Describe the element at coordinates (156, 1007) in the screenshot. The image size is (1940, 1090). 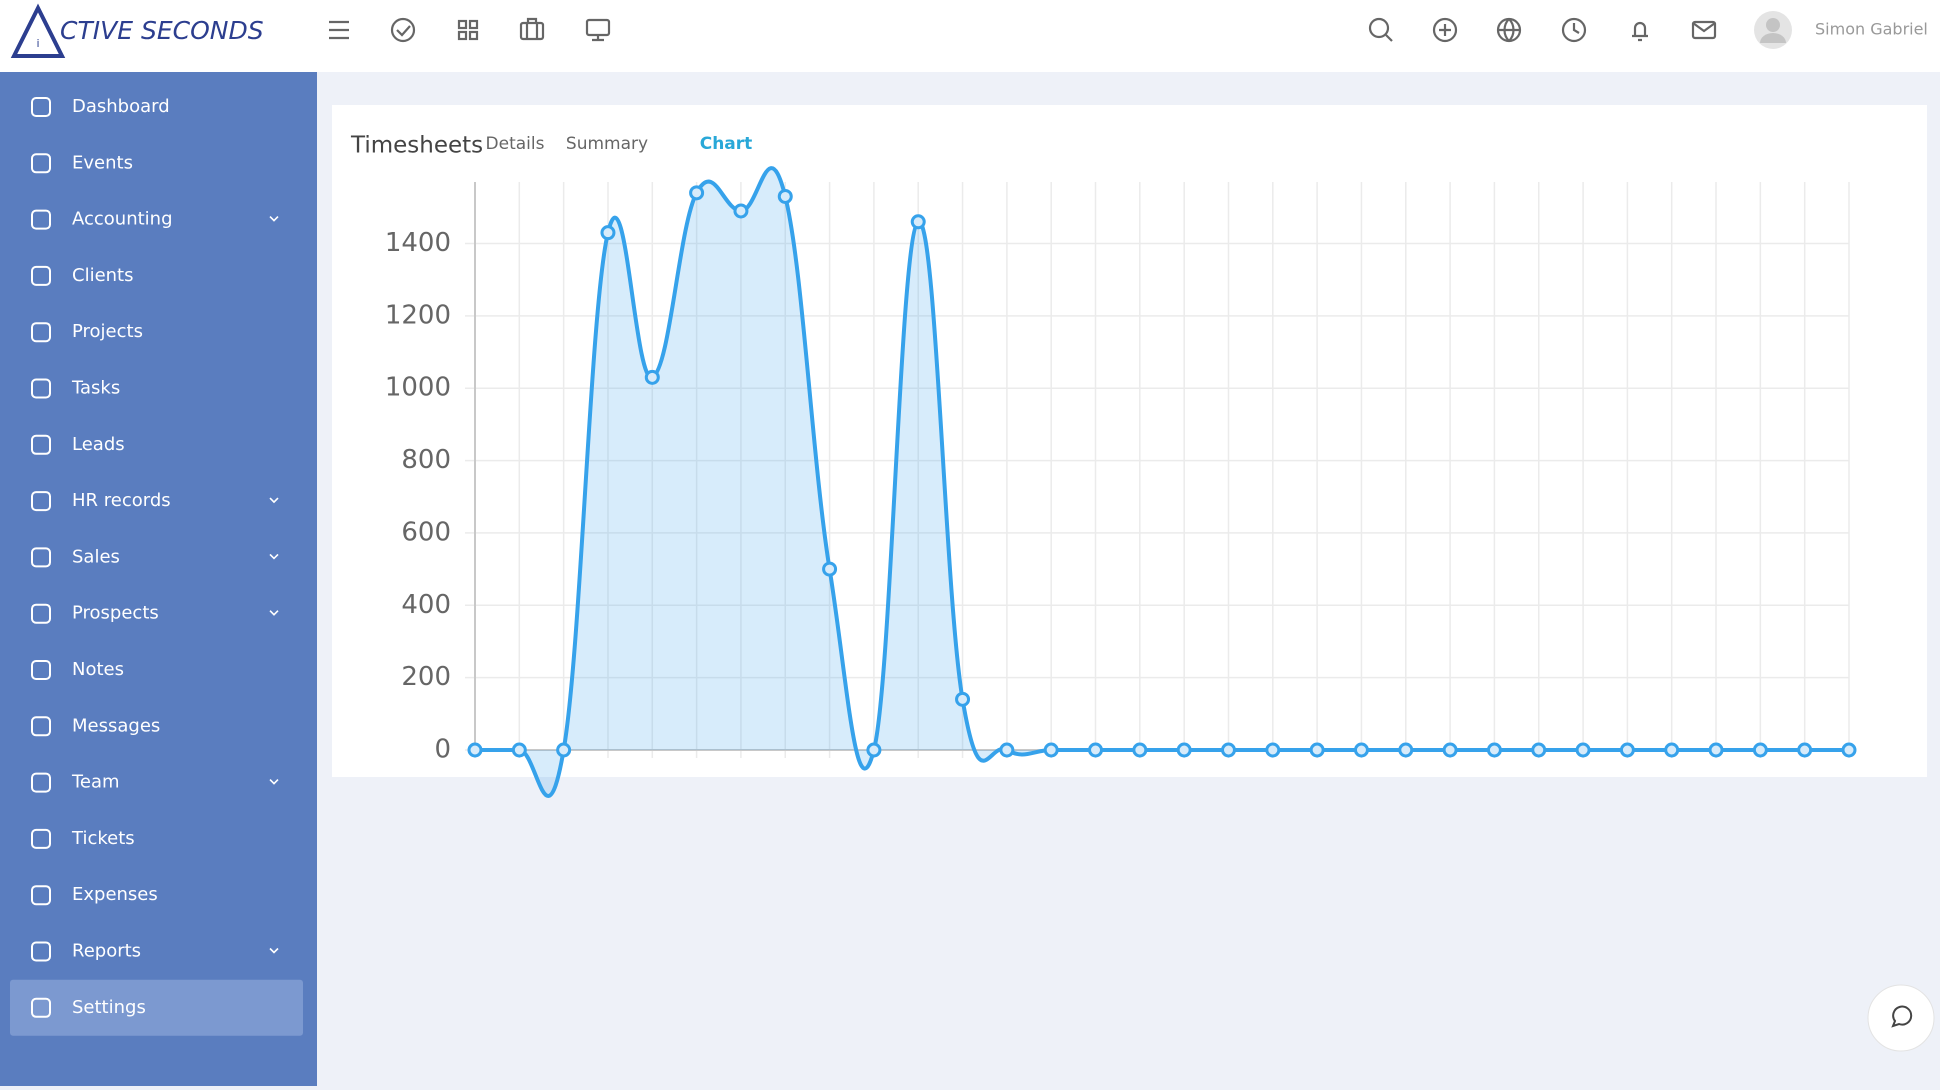
I see `active-item-bg` at that location.